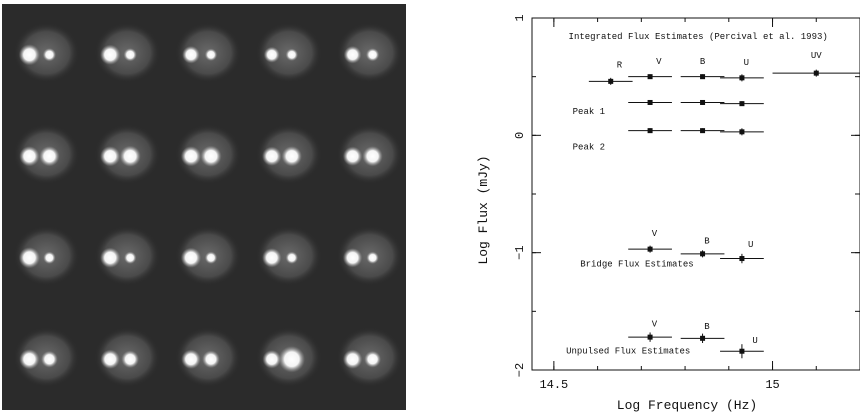  I want to click on y-tick-label: −2, so click(520, 370).